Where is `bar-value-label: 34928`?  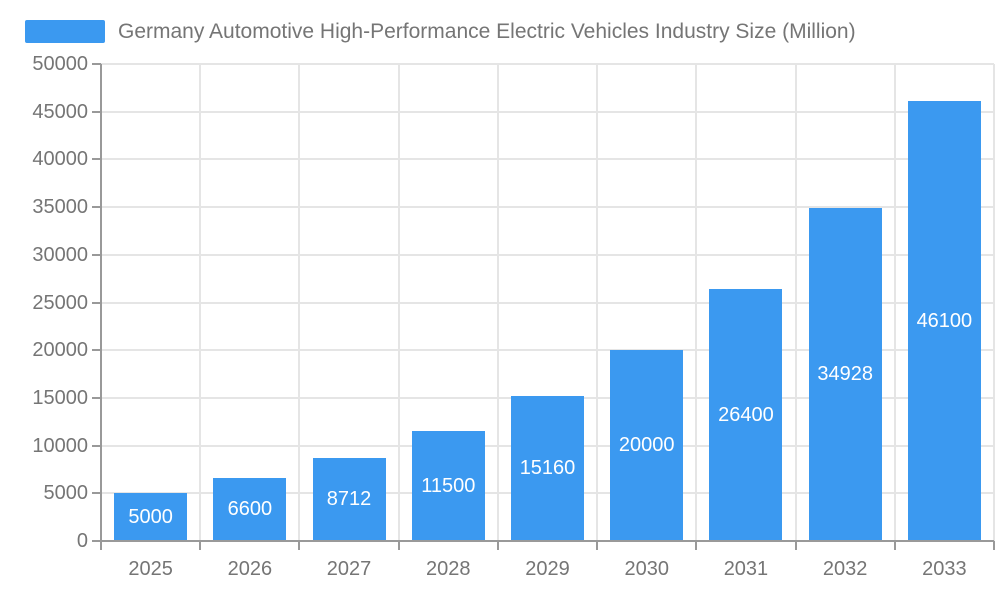 bar-value-label: 34928 is located at coordinates (845, 373).